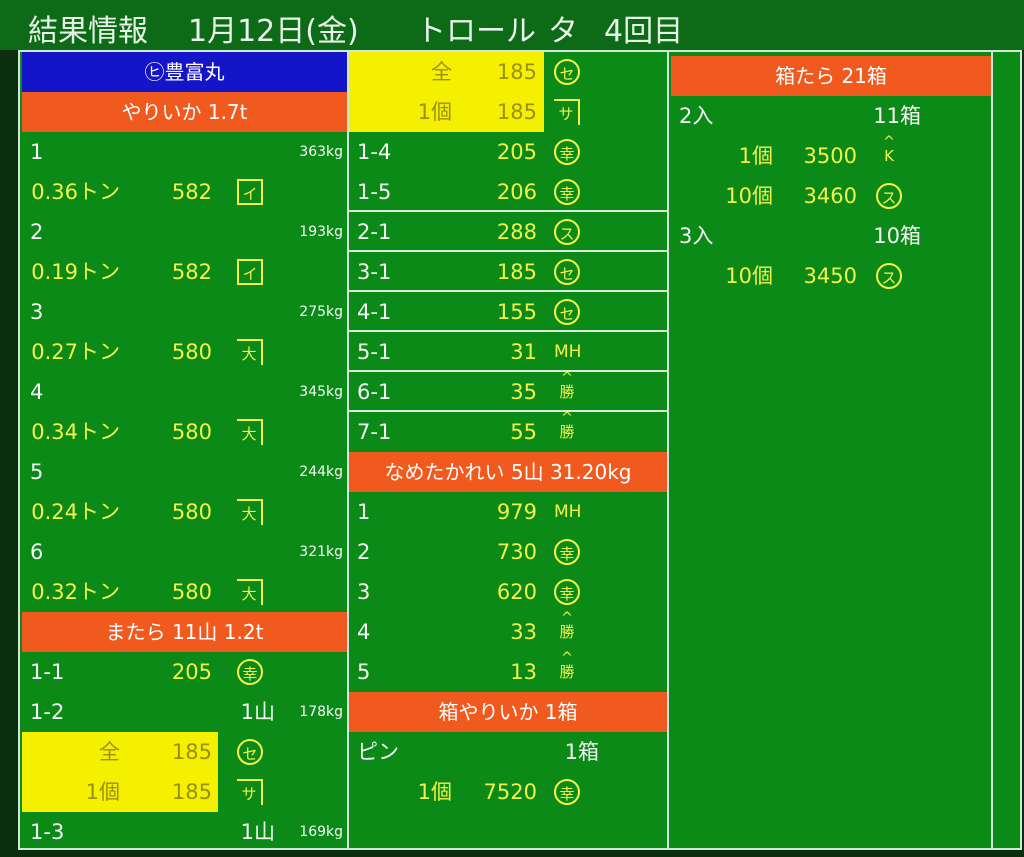  What do you see at coordinates (374, 312) in the screenshot?
I see `lot-label: 4-1` at bounding box center [374, 312].